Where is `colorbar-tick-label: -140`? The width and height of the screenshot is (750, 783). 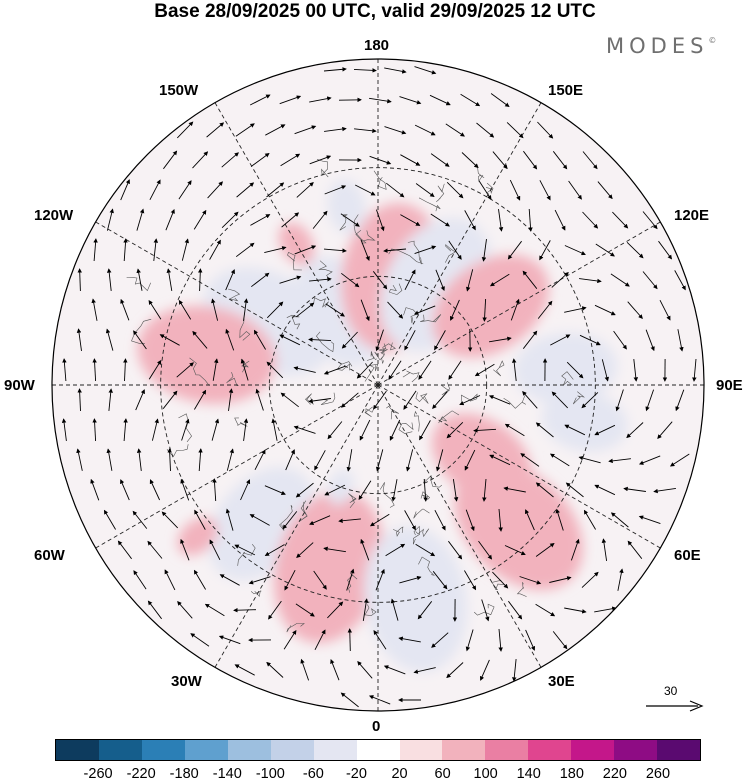 colorbar-tick-label: -140 is located at coordinates (227, 774).